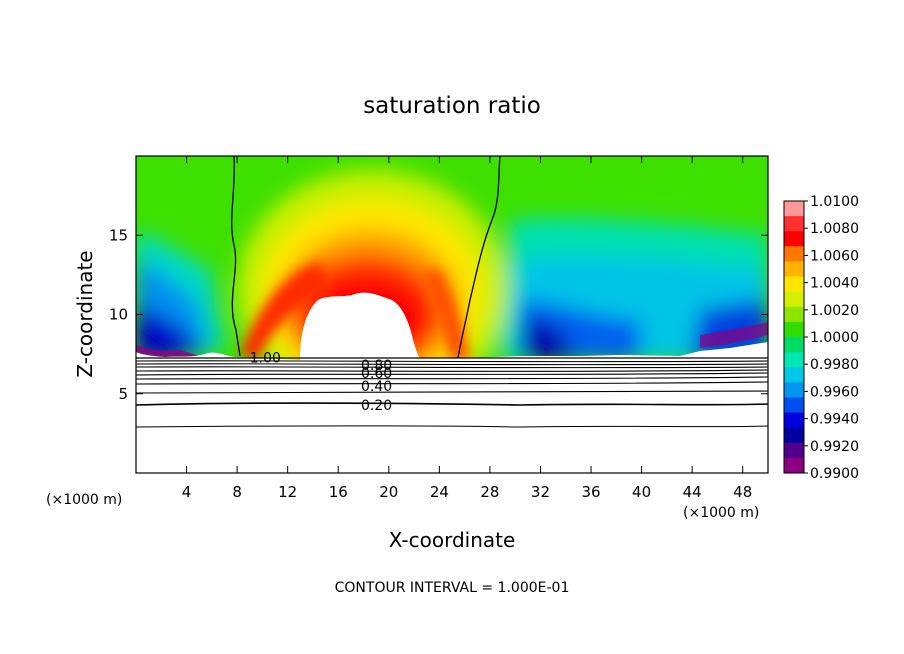 This screenshot has width=904, height=654. Describe the element at coordinates (834, 420) in the screenshot. I see `colorbar-label: 0.9940` at that location.